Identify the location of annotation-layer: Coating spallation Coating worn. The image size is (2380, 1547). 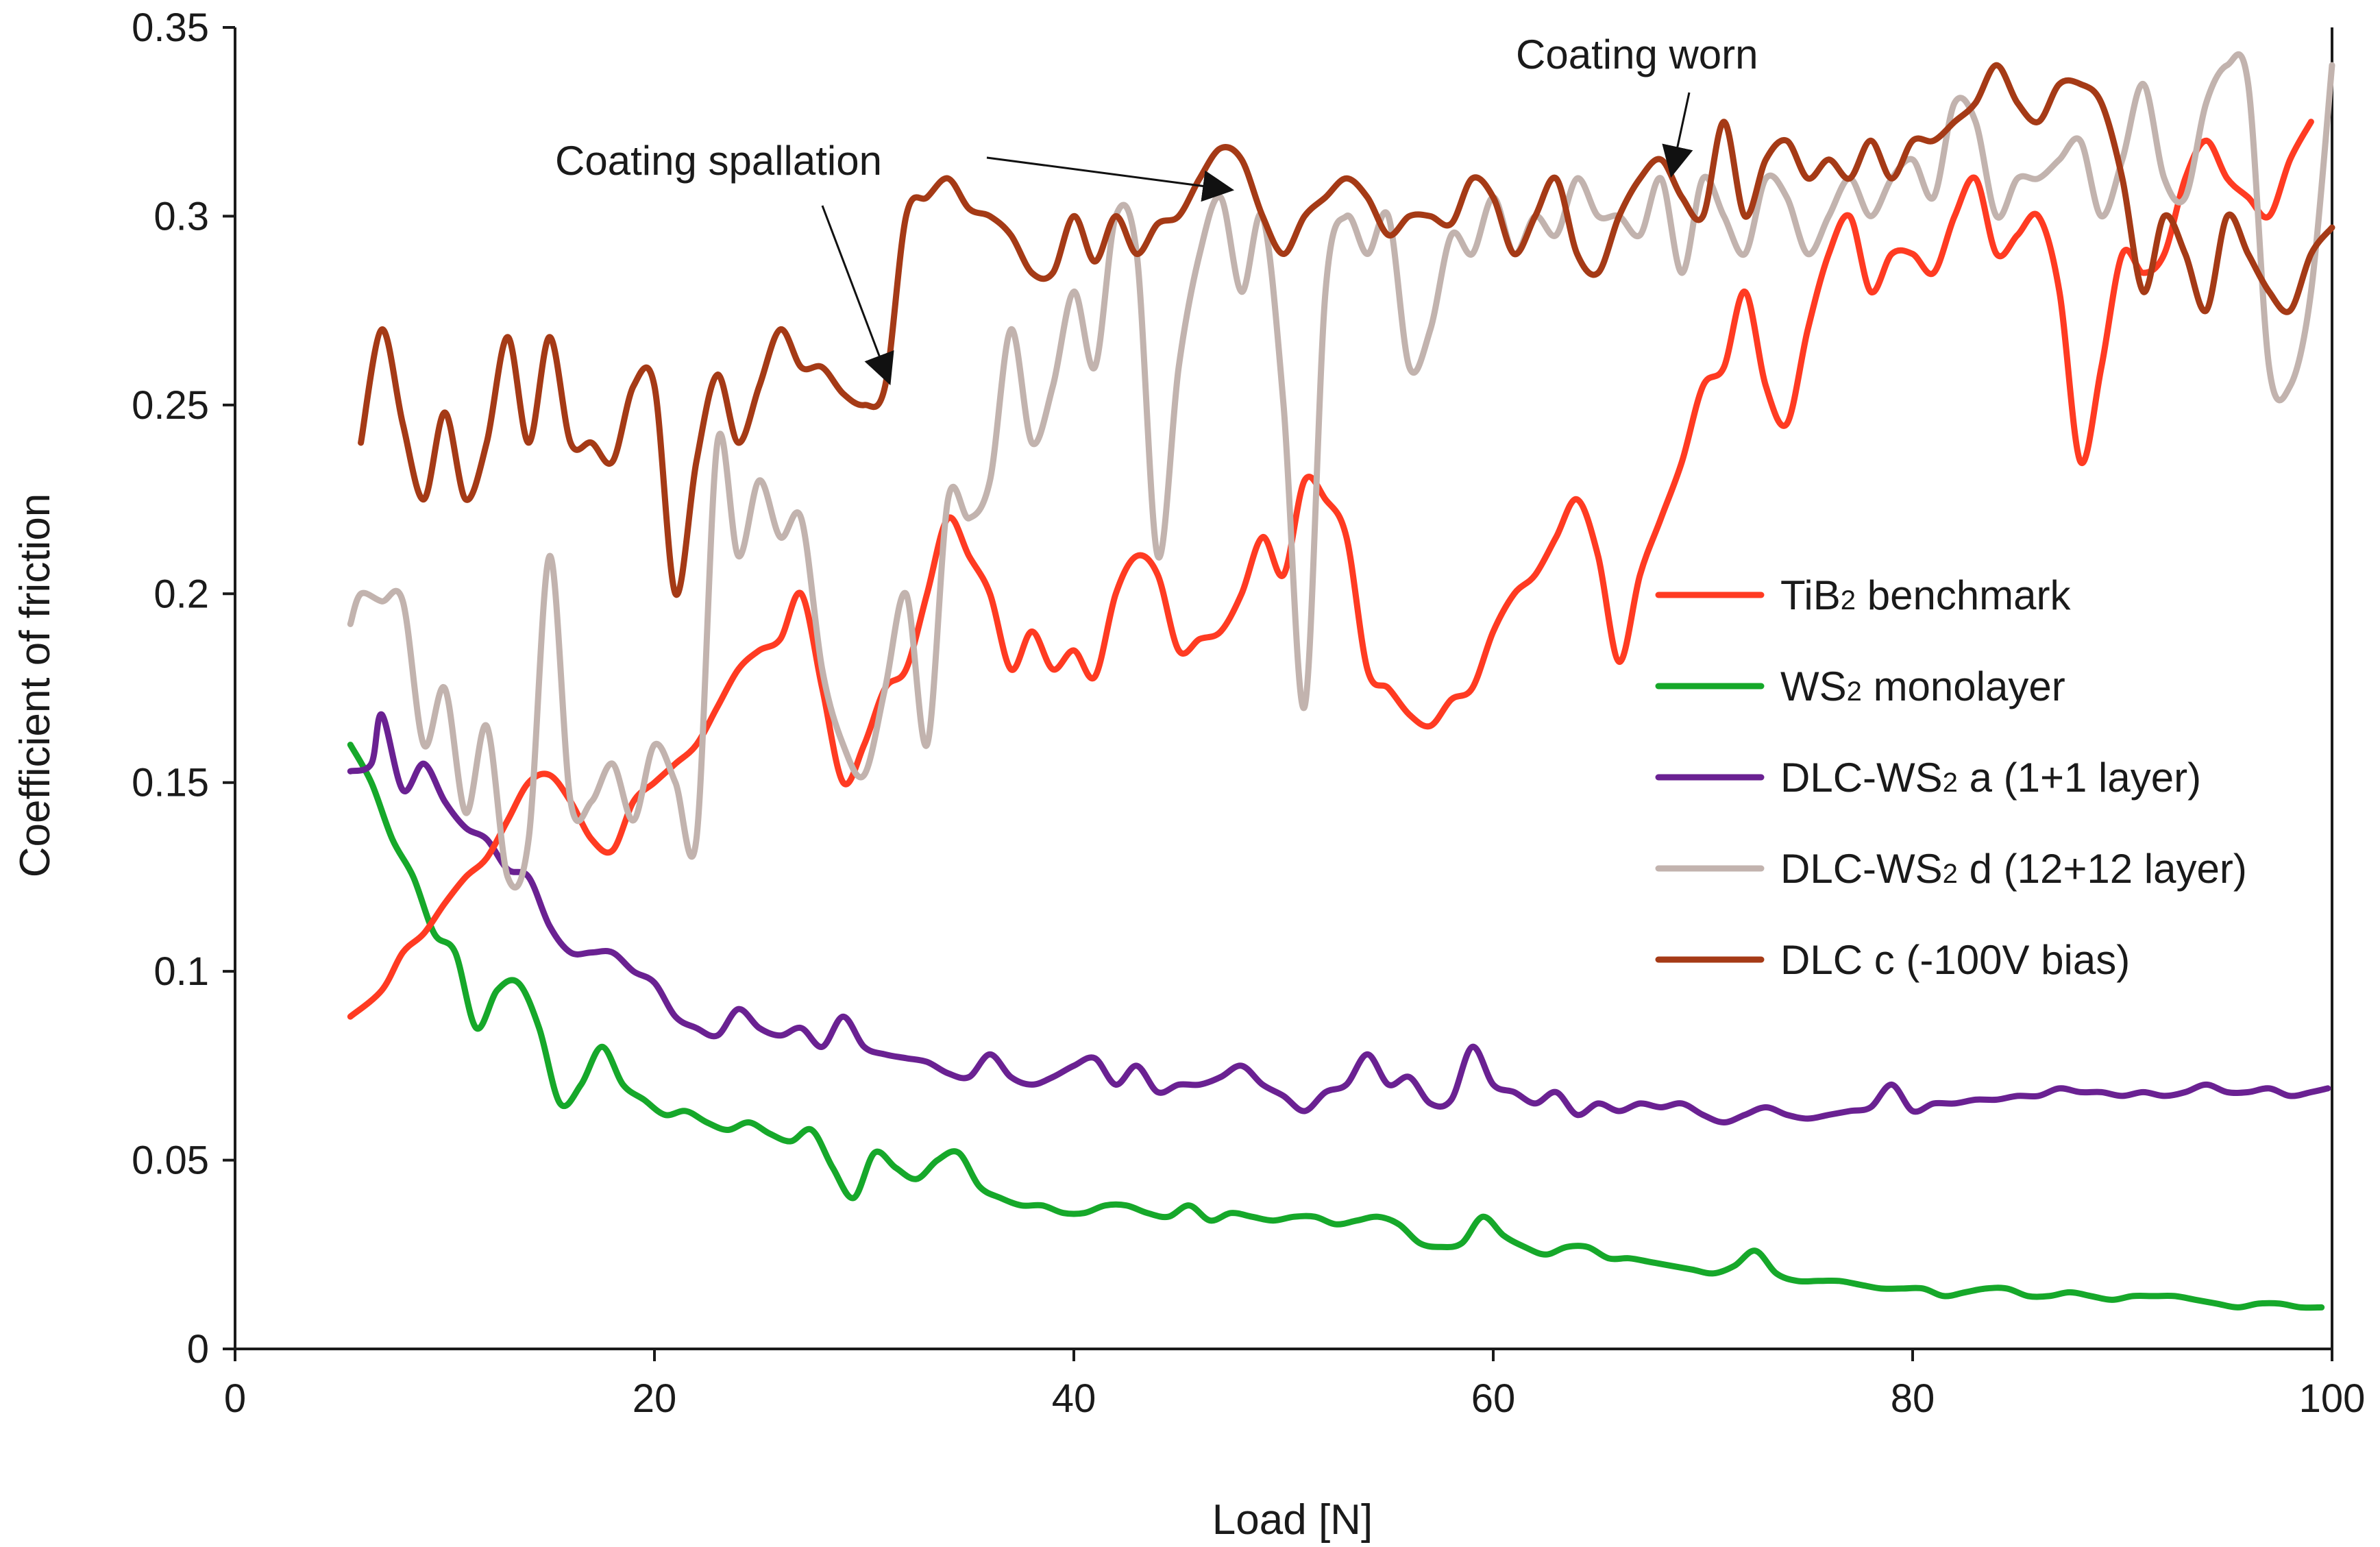
(1156, 209).